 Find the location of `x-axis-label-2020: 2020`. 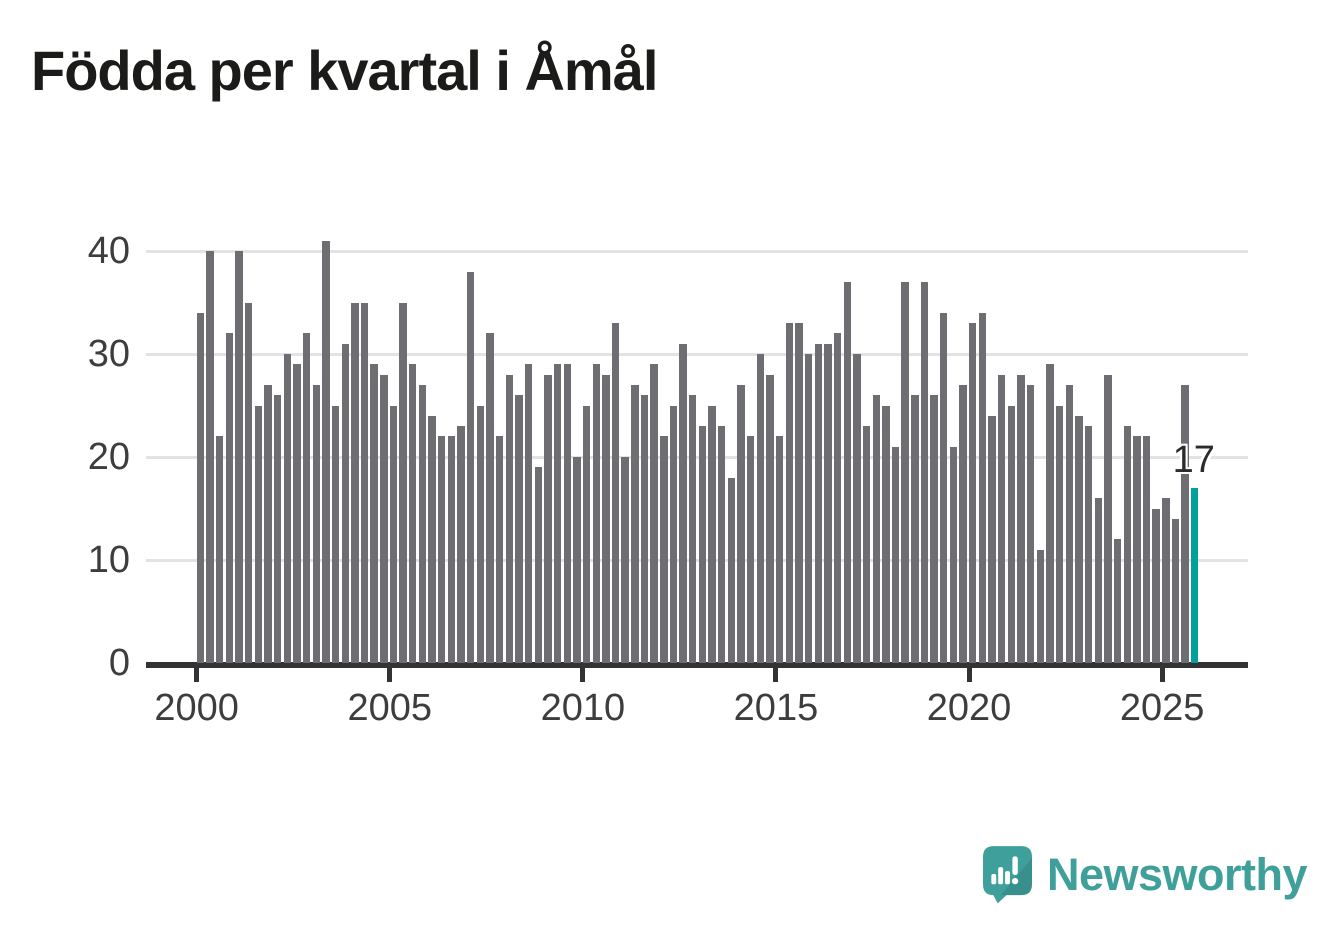

x-axis-label-2020: 2020 is located at coordinates (969, 708).